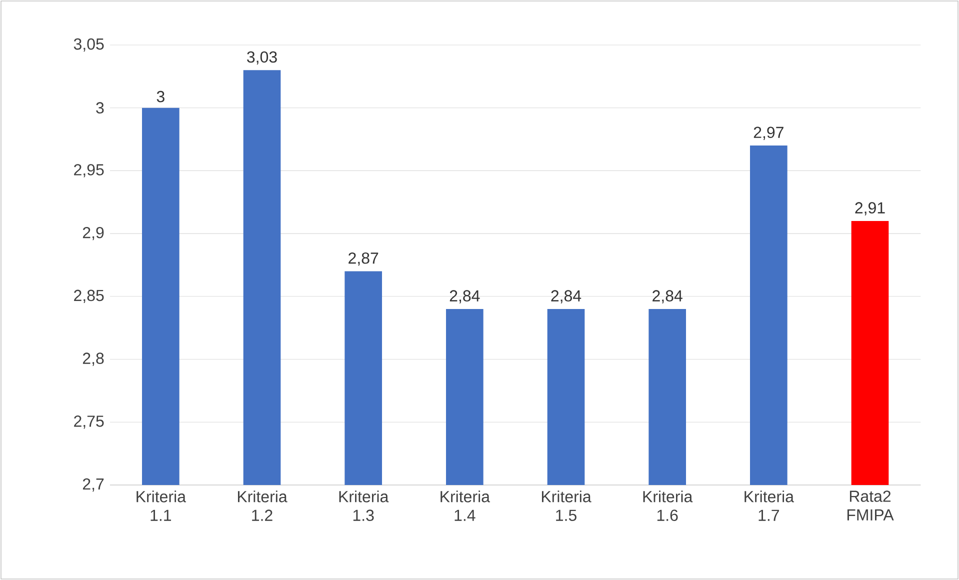  What do you see at coordinates (100, 108) in the screenshot?
I see `y-tick-label: 3` at bounding box center [100, 108].